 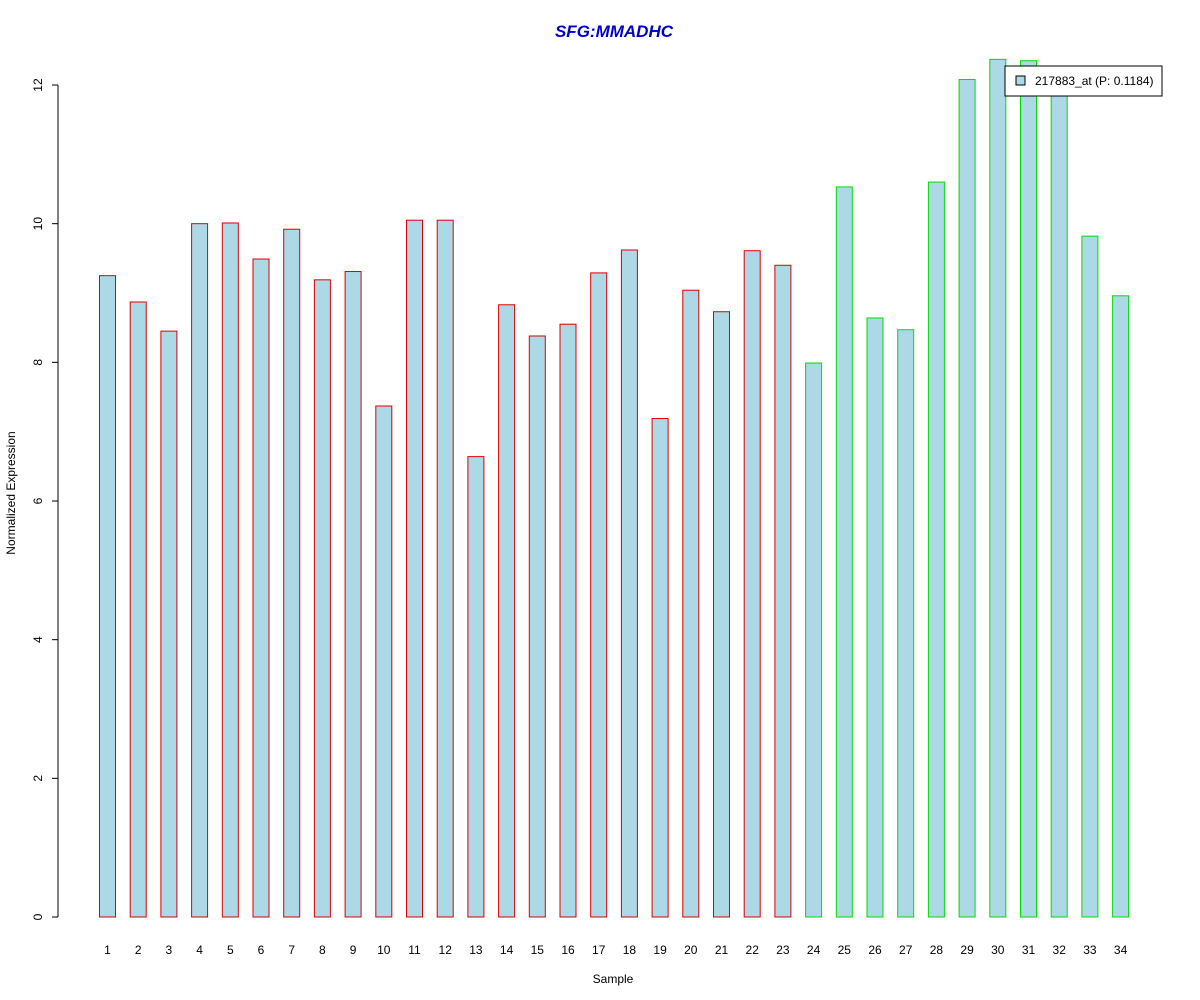 I want to click on x-tick-label: 21, so click(x=722, y=950).